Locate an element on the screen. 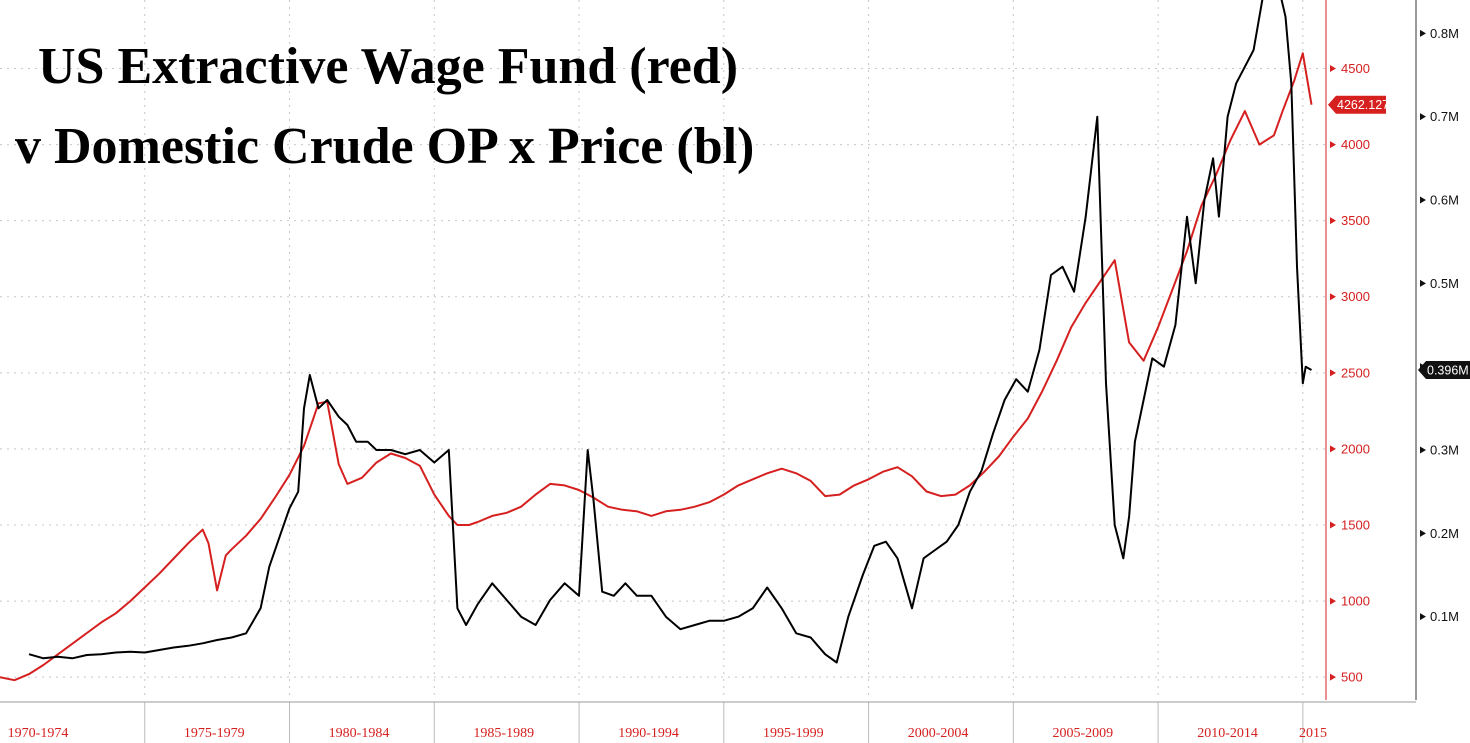  right-tick-label: 0.6M is located at coordinates (1444, 200).